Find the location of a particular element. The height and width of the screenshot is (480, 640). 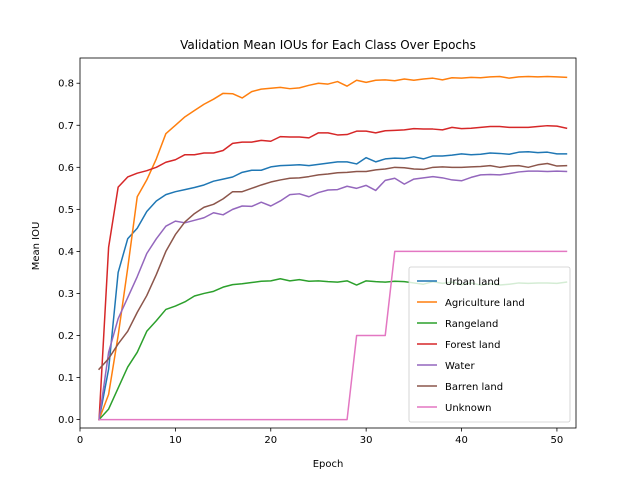

x-tick-label: 0 is located at coordinates (80, 440).